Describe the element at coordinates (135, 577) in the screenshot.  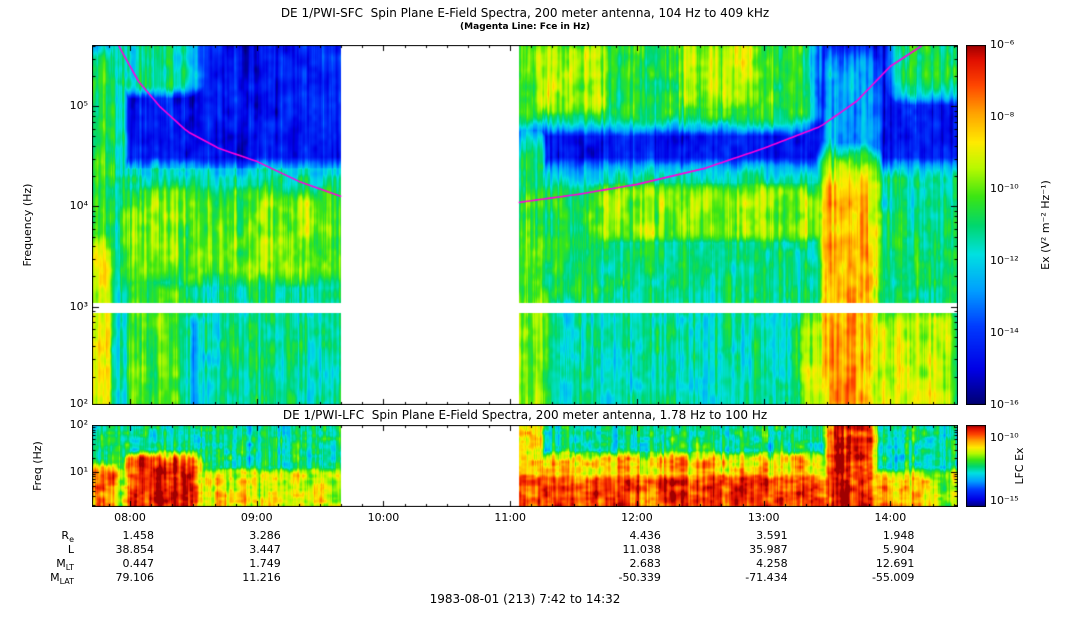
I see `ephemeris-value: 79.106` at that location.